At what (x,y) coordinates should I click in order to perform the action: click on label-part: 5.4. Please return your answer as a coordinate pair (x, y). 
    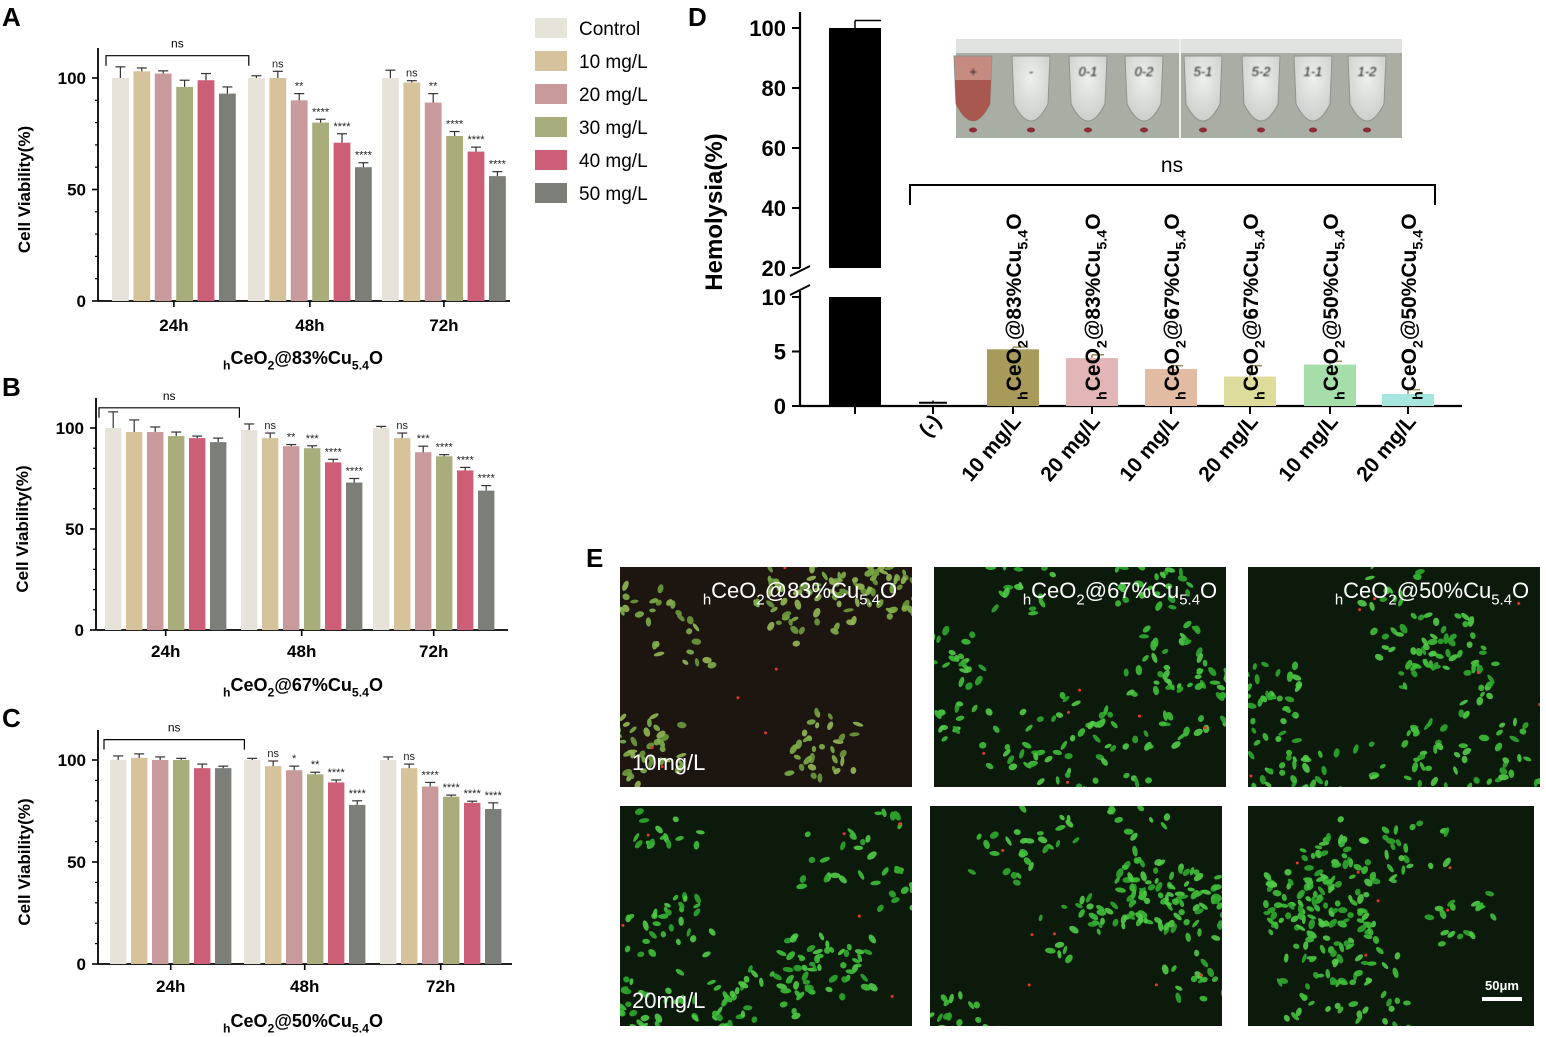
    Looking at the image, I should click on (1102, 240).